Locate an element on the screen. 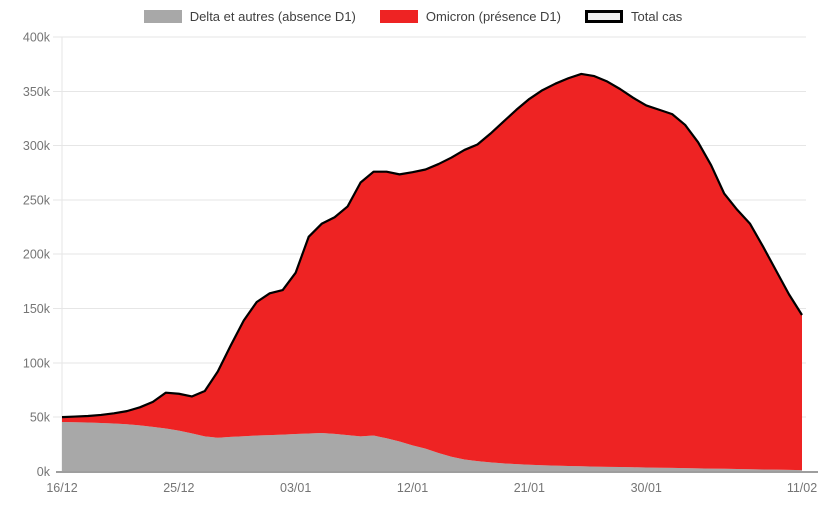 The image size is (826, 505). delta-area is located at coordinates (432, 446).